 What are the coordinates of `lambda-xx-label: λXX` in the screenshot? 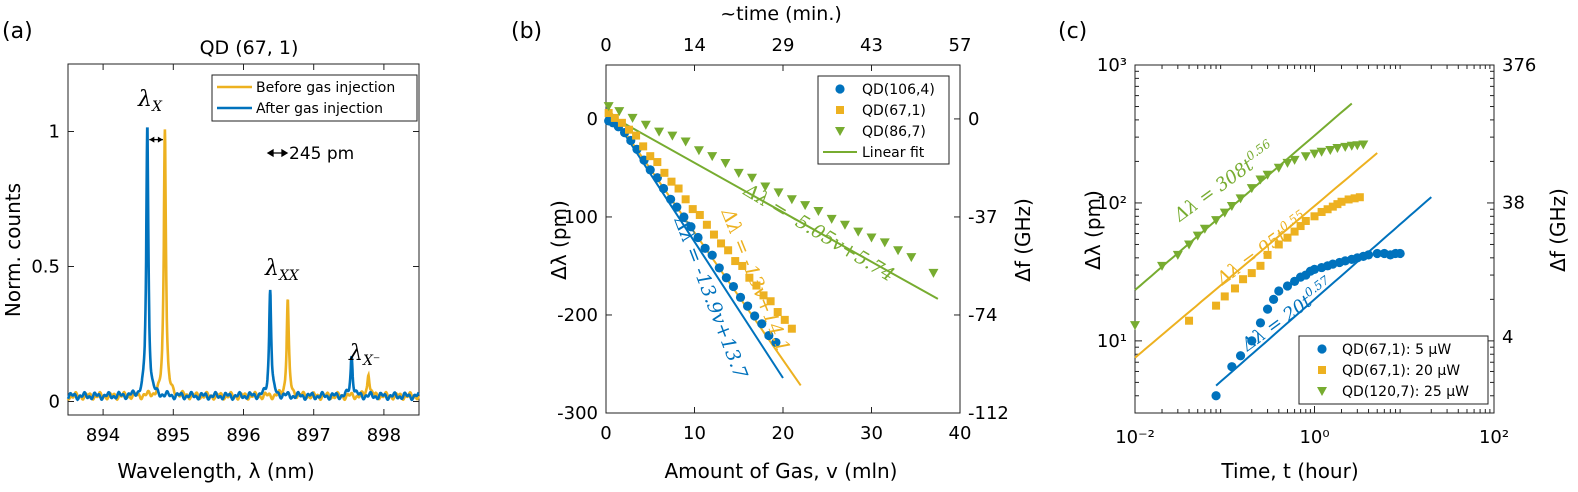 It's located at (282, 270).